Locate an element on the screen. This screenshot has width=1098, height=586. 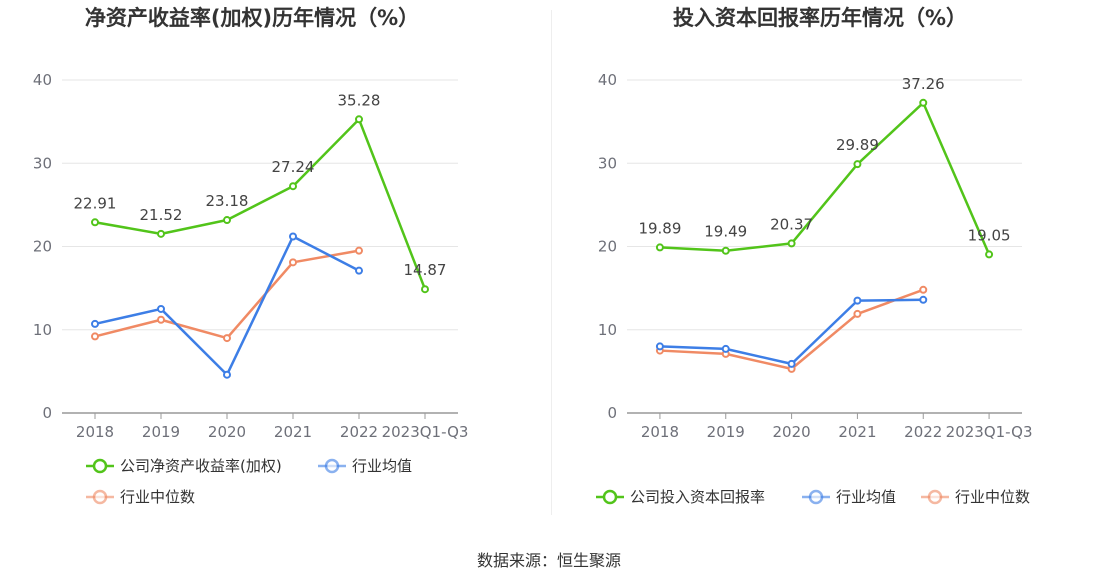
series-line-median is located at coordinates (227, 294).